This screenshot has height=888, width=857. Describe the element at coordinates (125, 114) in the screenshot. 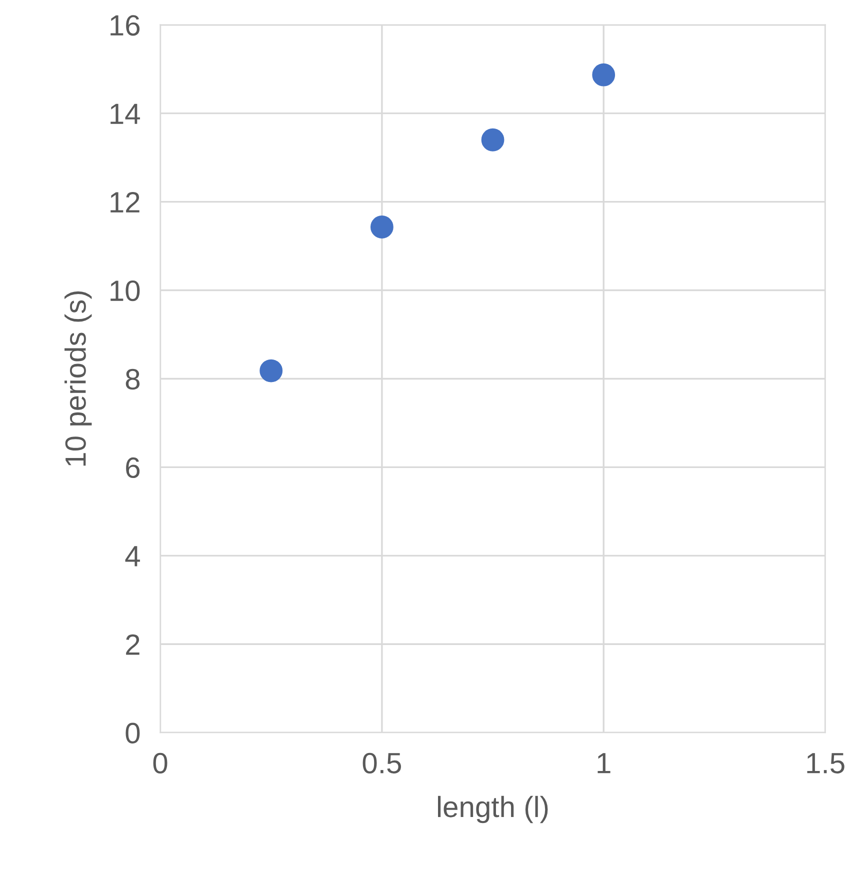

I see `y-tick-label: 14` at that location.